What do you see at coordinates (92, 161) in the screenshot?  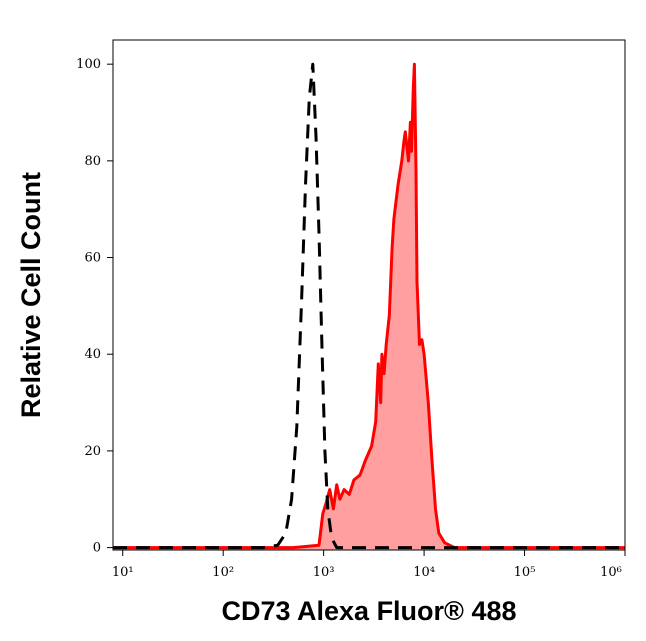 I see `y-tick-label: 80` at bounding box center [92, 161].